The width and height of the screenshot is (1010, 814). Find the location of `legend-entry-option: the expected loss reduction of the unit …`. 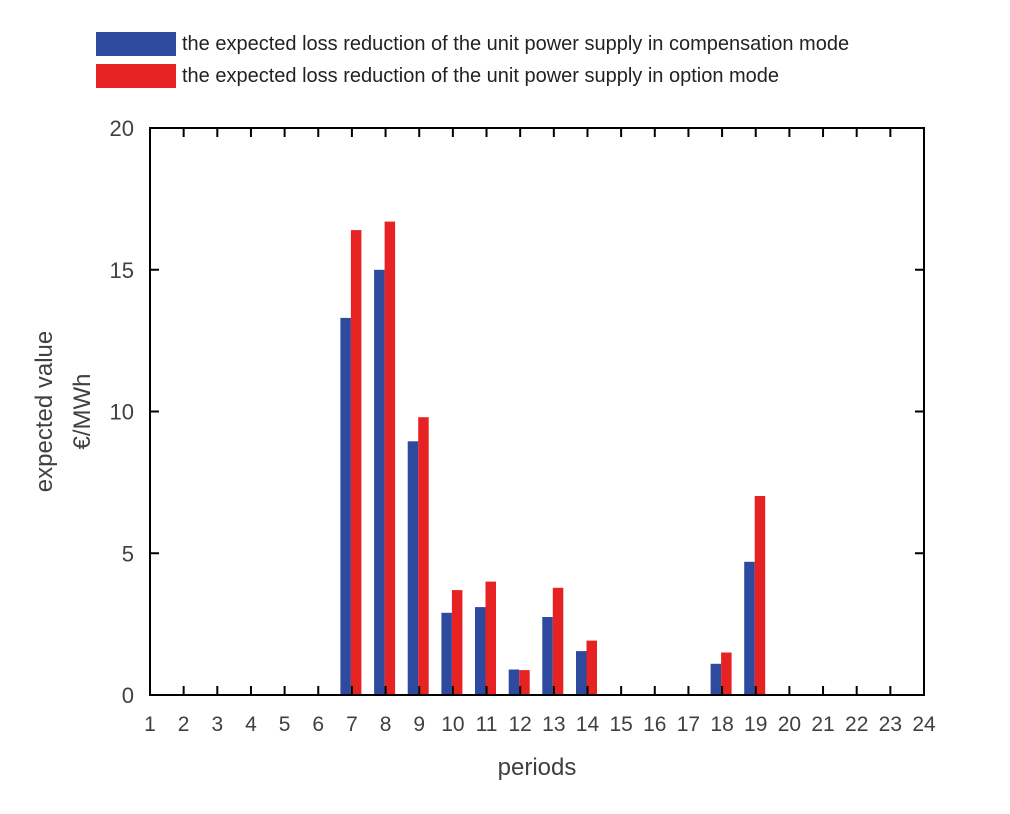

legend-entry-option: the expected loss reduction of the unit … is located at coordinates (472, 76).